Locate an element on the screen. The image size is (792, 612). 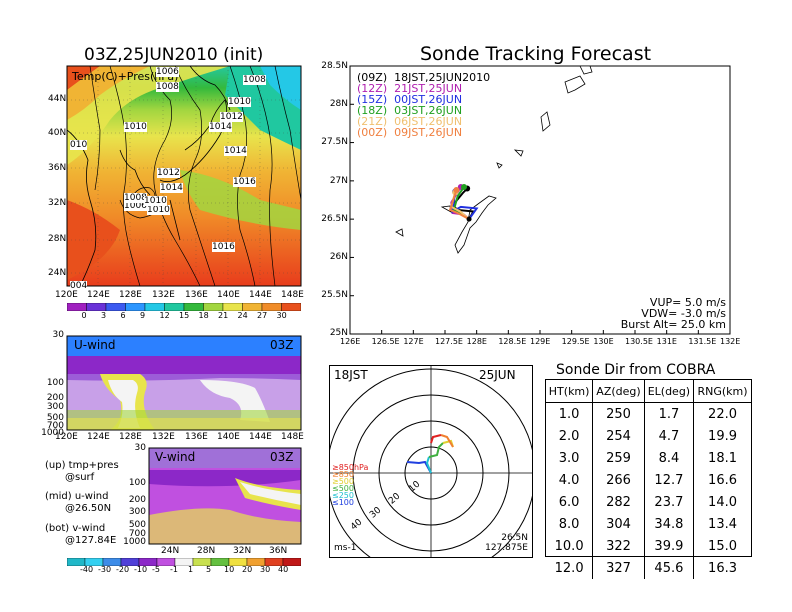
colorbar-label: 27 is located at coordinates (262, 315).